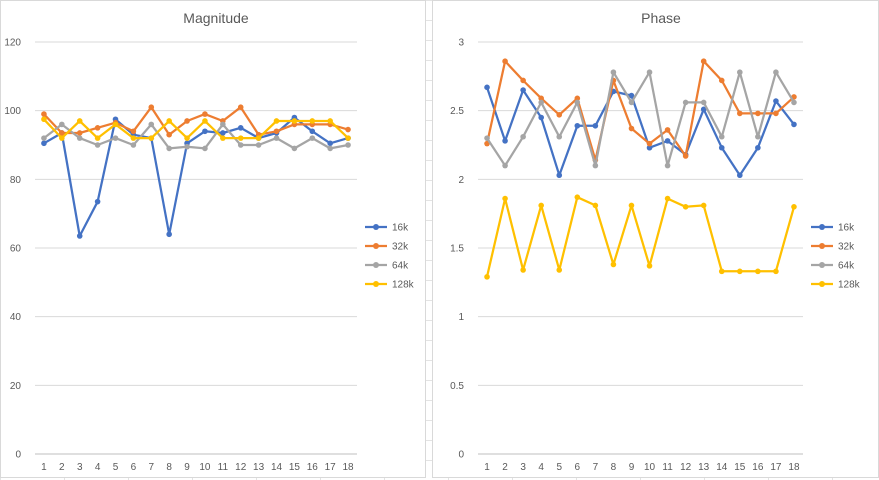  What do you see at coordinates (241, 467) in the screenshot?
I see `x-tick-label: 12` at bounding box center [241, 467].